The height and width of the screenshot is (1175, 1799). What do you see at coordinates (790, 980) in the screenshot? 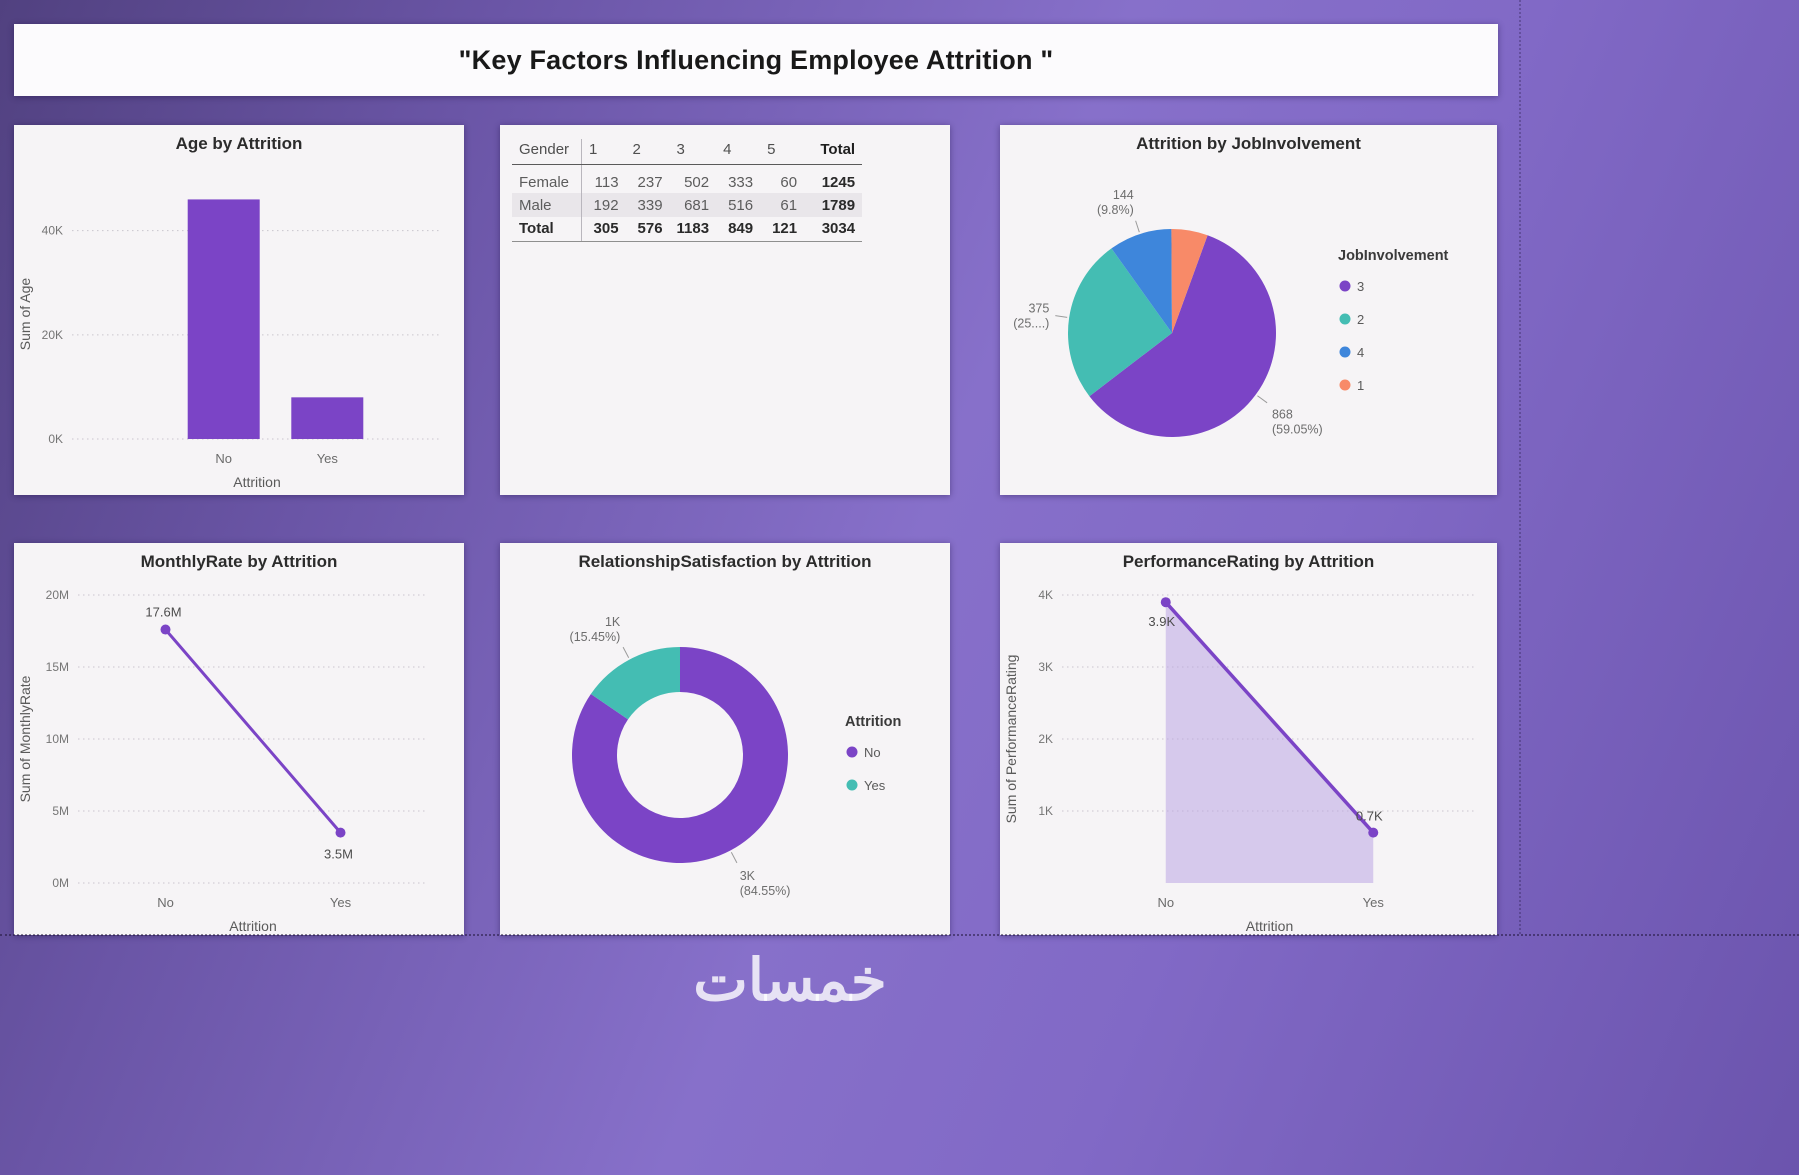
I see `watermark-khamsat: خمسات` at bounding box center [790, 980].